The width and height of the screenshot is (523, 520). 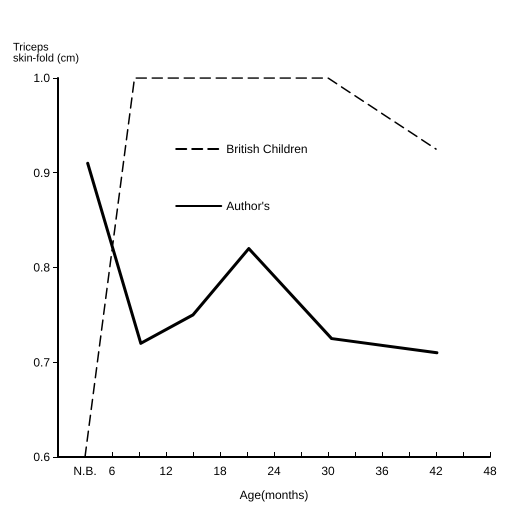 What do you see at coordinates (41, 173) in the screenshot?
I see `y-tick-label: 0.9` at bounding box center [41, 173].